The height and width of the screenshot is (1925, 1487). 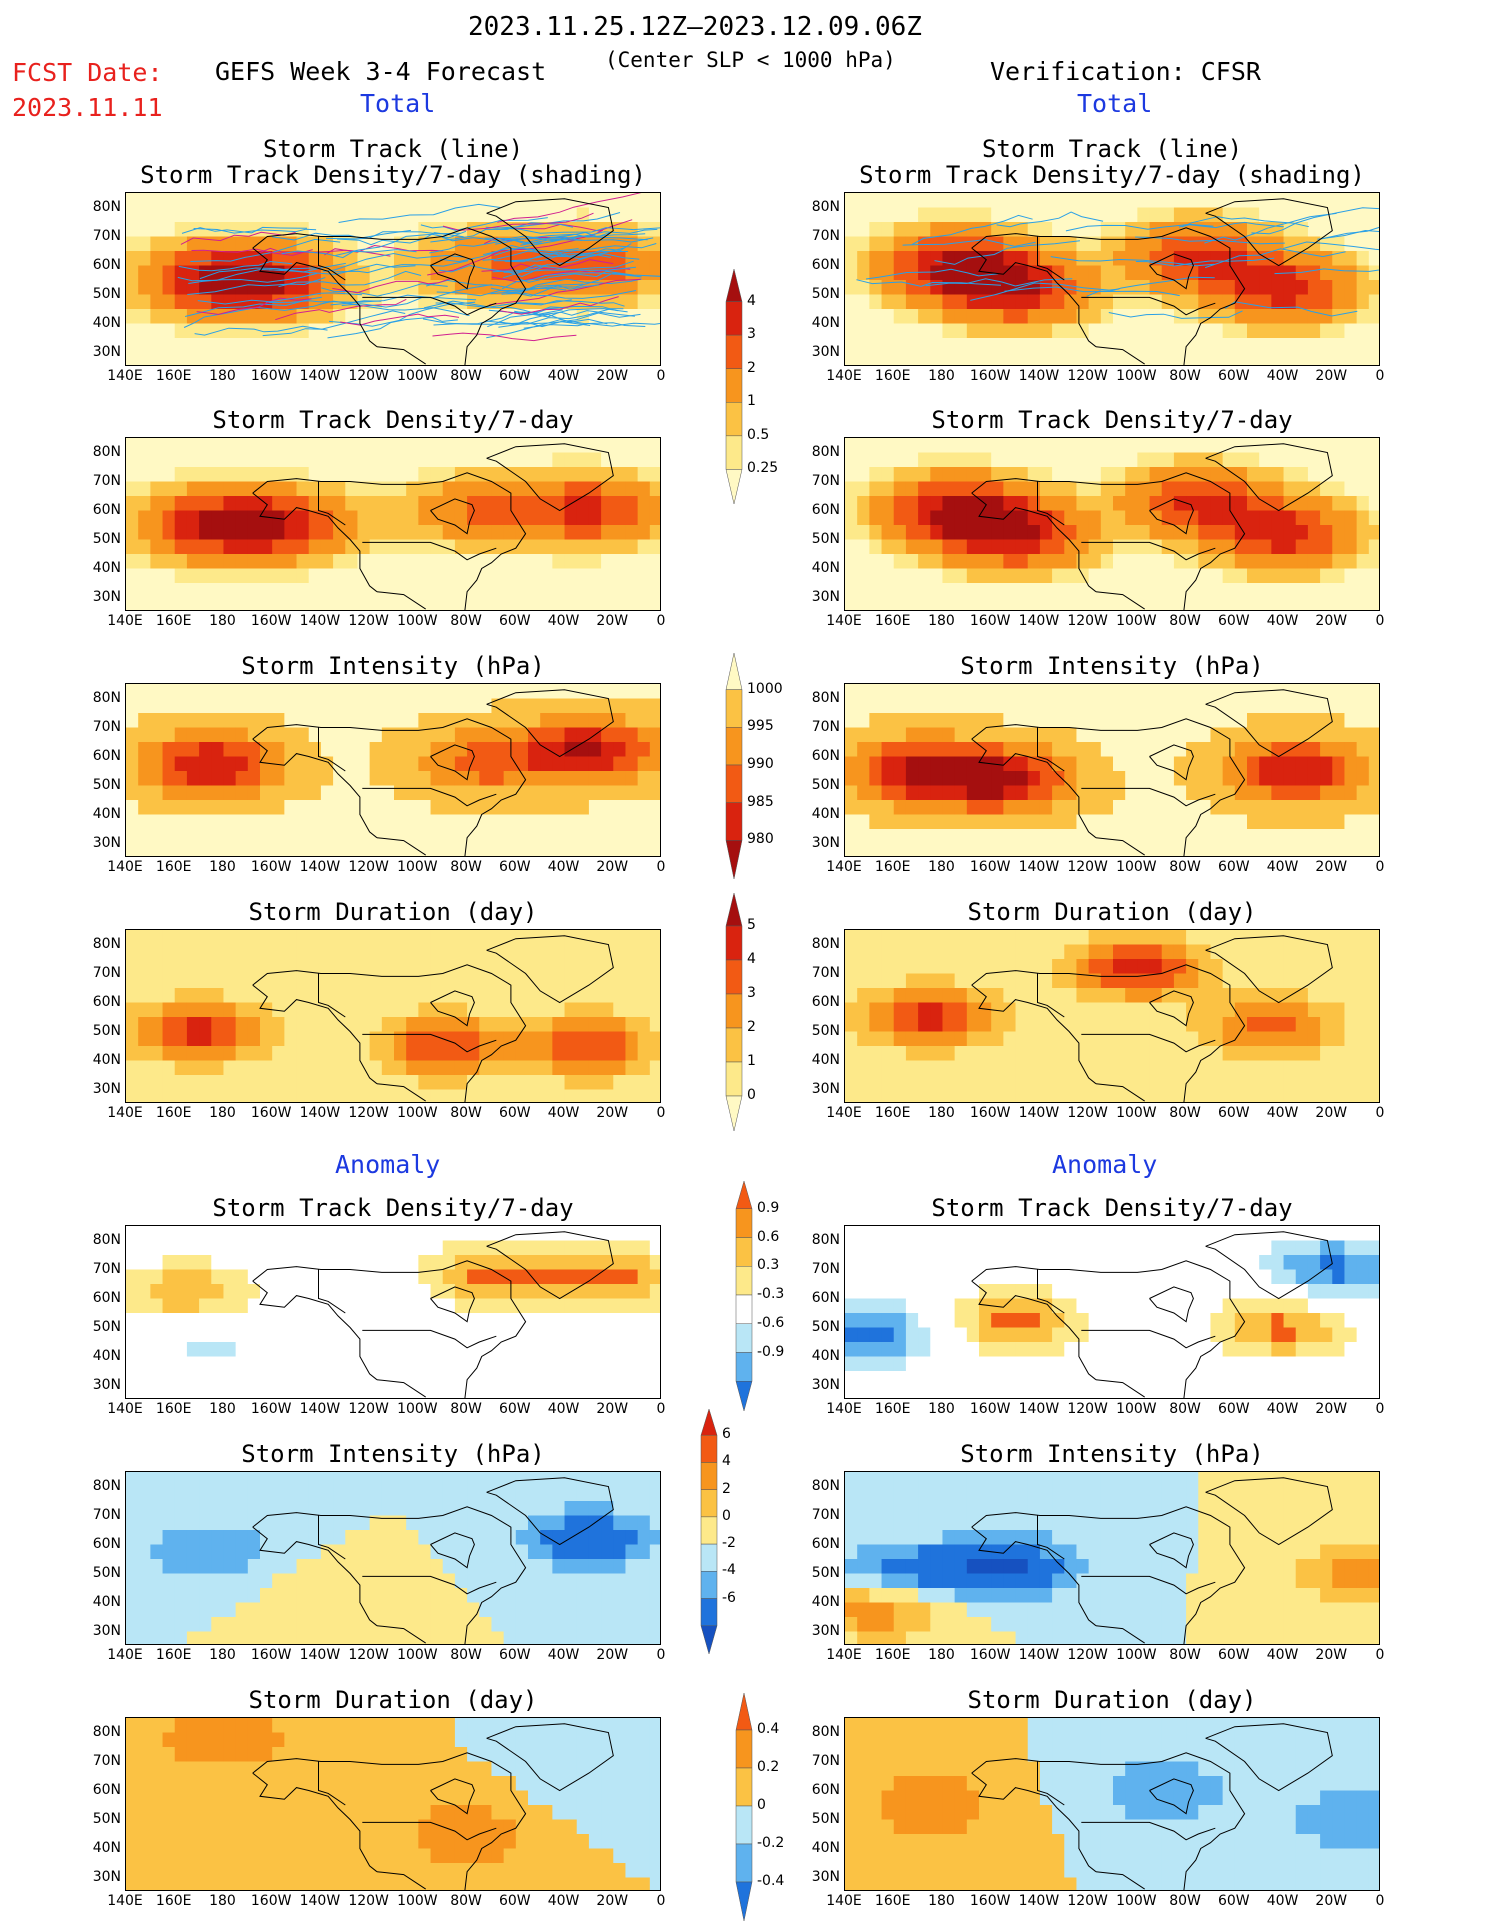 I want to click on lat-tick-label: 70N, so click(x=825, y=972).